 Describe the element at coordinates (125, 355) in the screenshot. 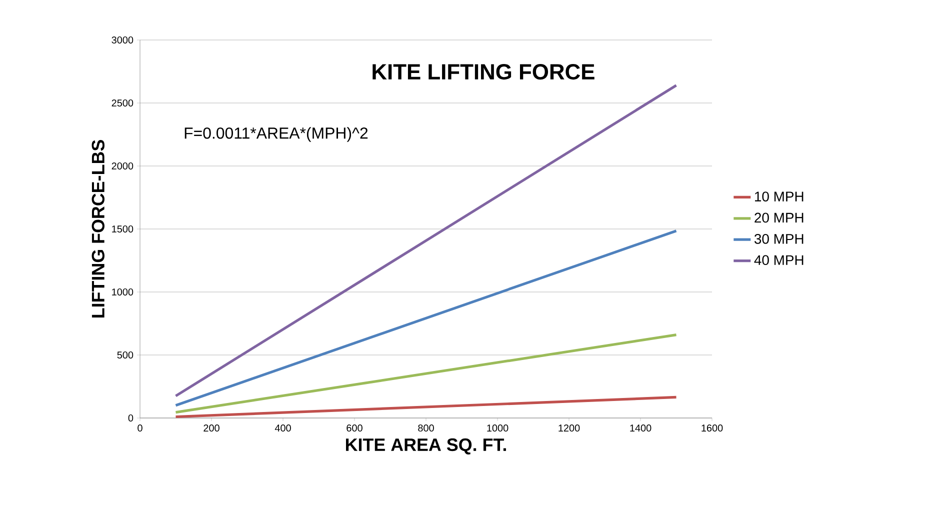

I see `y-tick-label: 500` at that location.